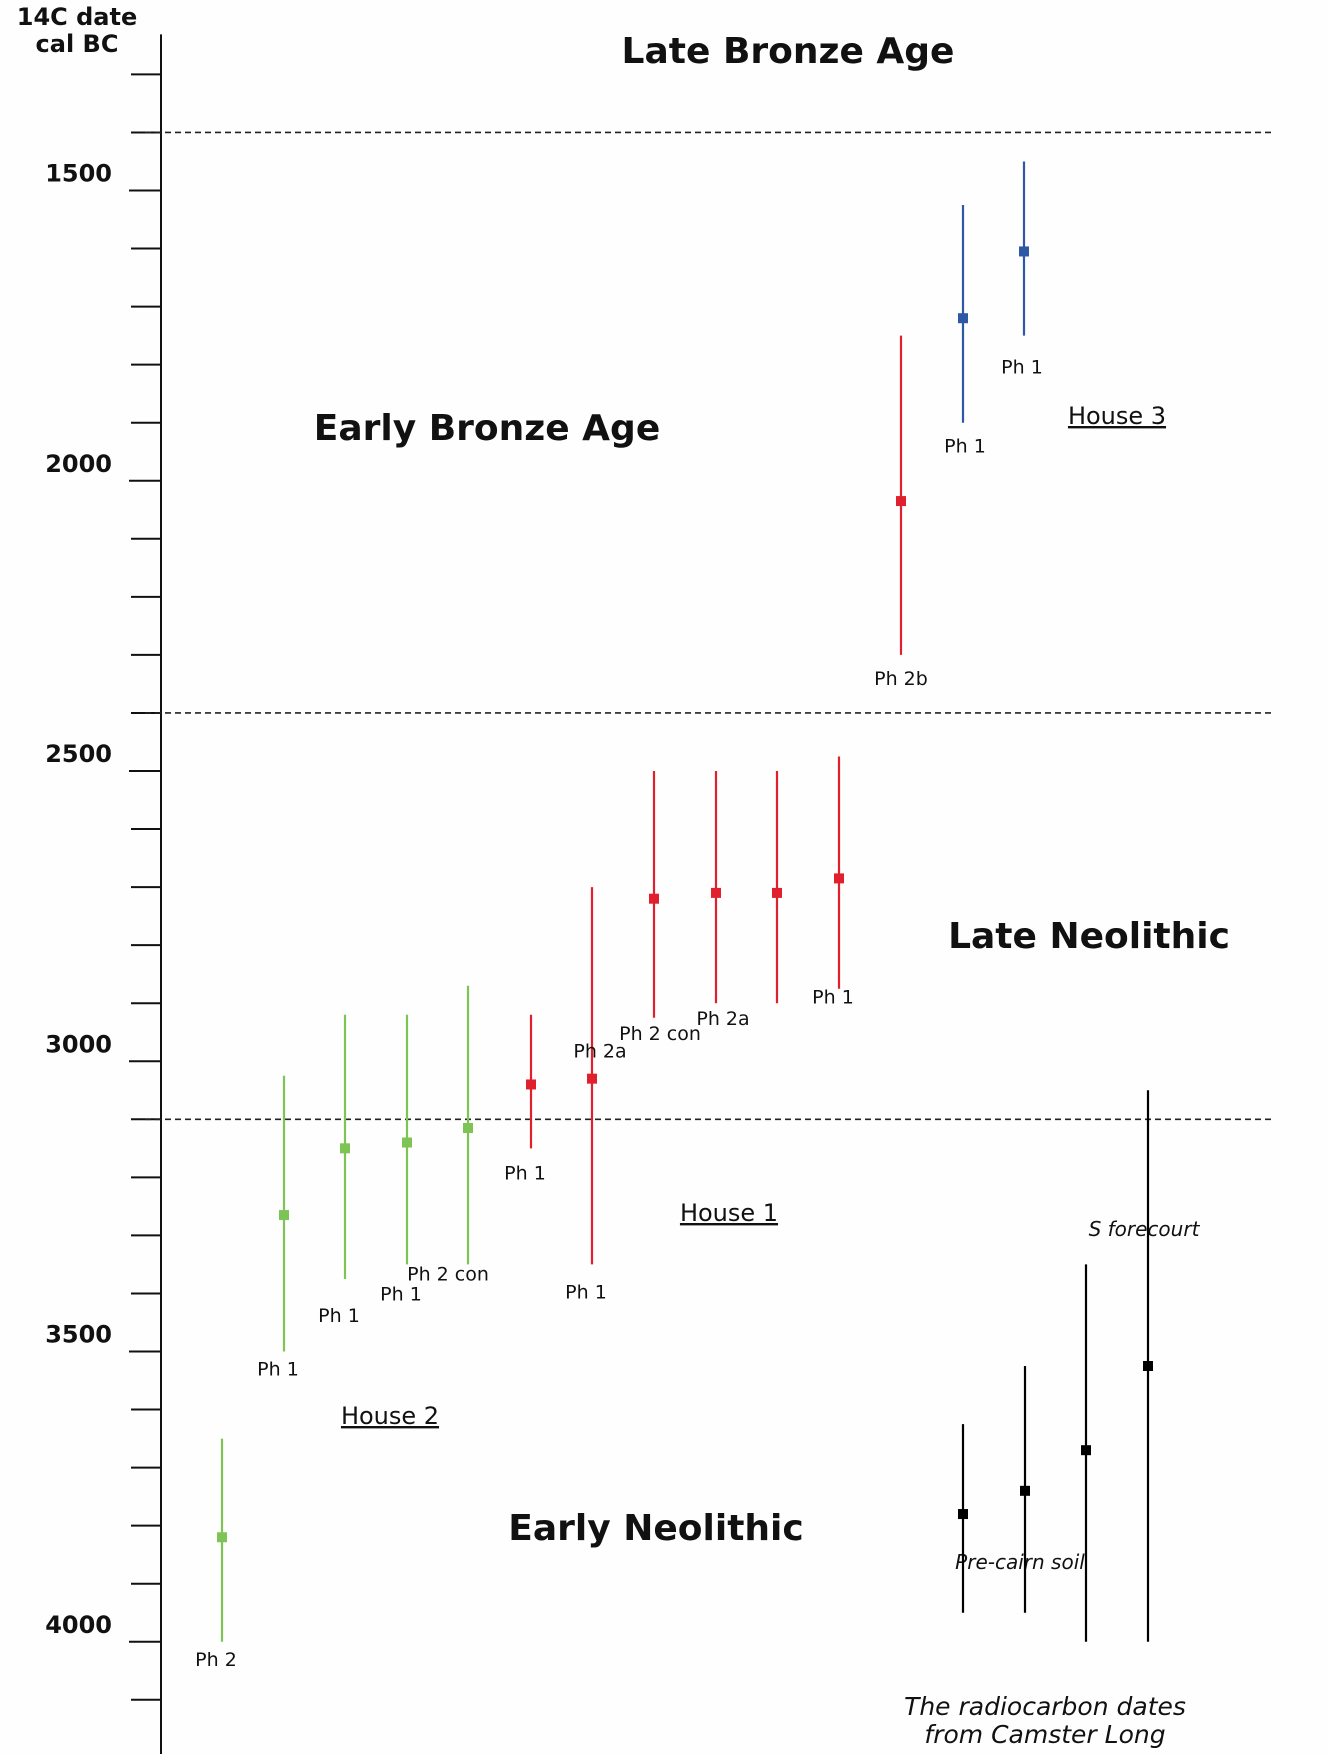  I want to click on group-label-s-forecourt: S forecourt, so click(1145, 1229).